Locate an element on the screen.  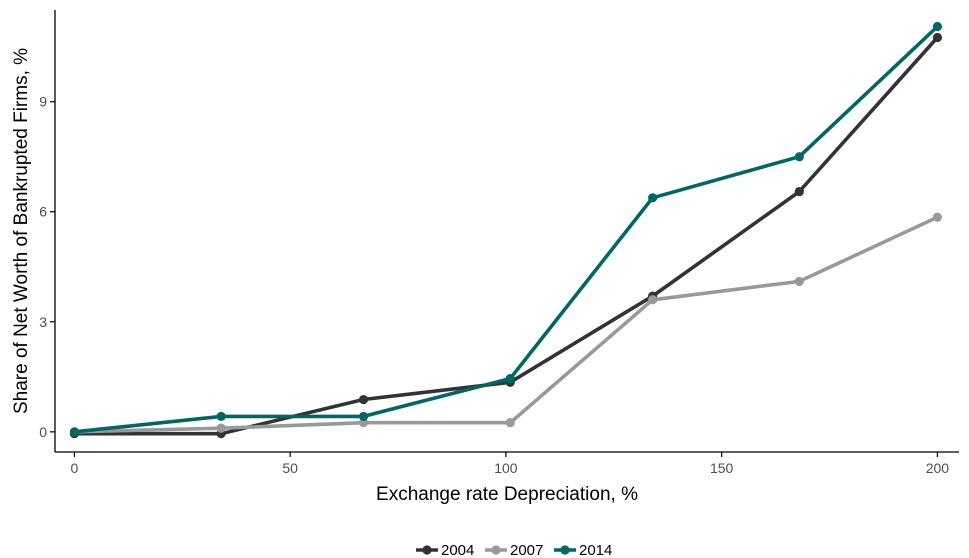
legend-item-2004: 2004 is located at coordinates (445, 550).